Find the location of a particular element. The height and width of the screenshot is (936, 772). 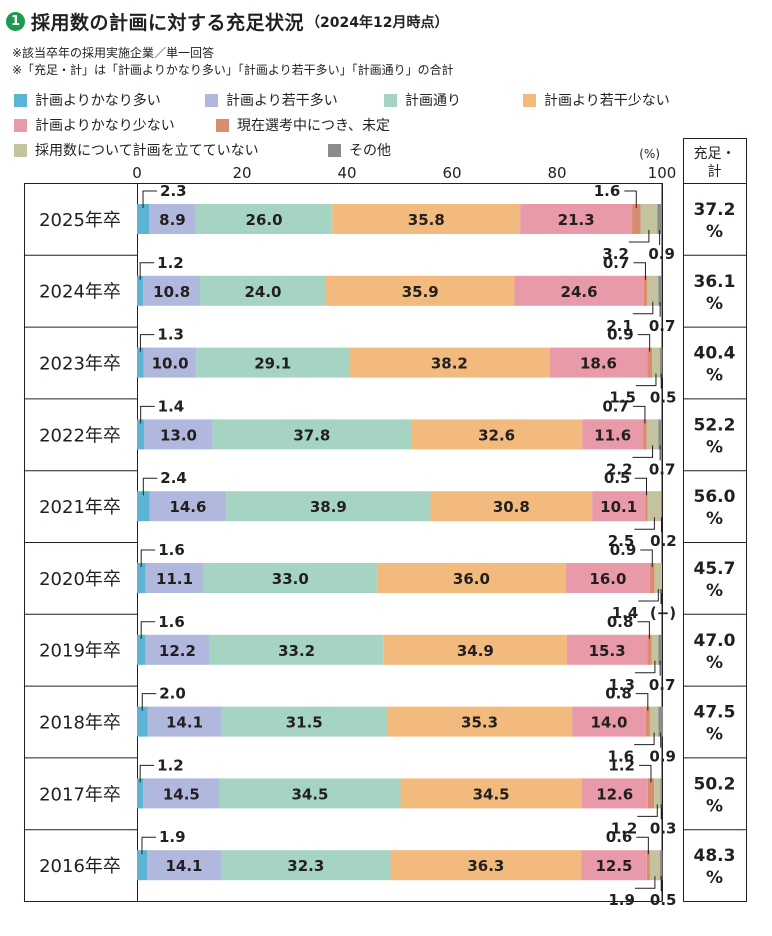

x-tick-label: 40 is located at coordinates (346, 173).